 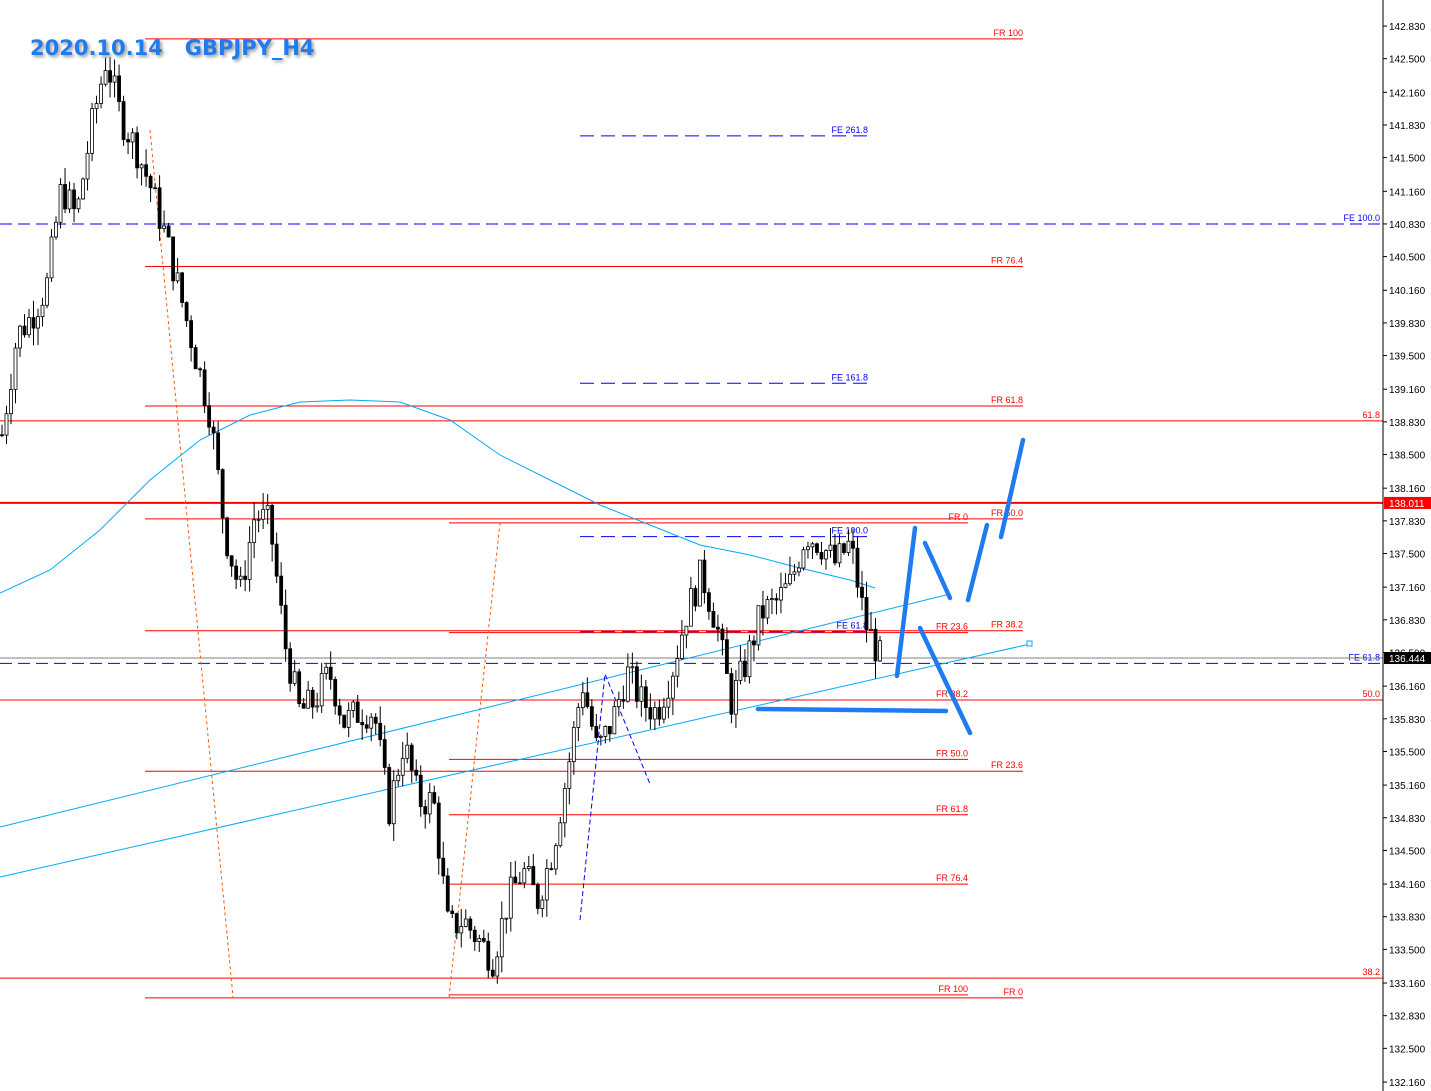 What do you see at coordinates (958, 517) in the screenshot?
I see `fibo-2-label: FR 0` at bounding box center [958, 517].